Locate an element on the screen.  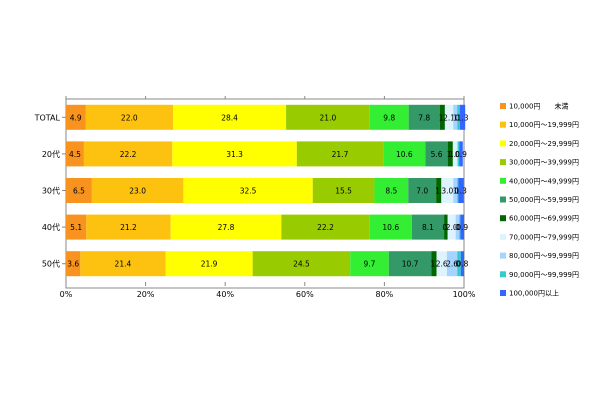
legend-label: 40,000円～49,999円 is located at coordinates (544, 181).